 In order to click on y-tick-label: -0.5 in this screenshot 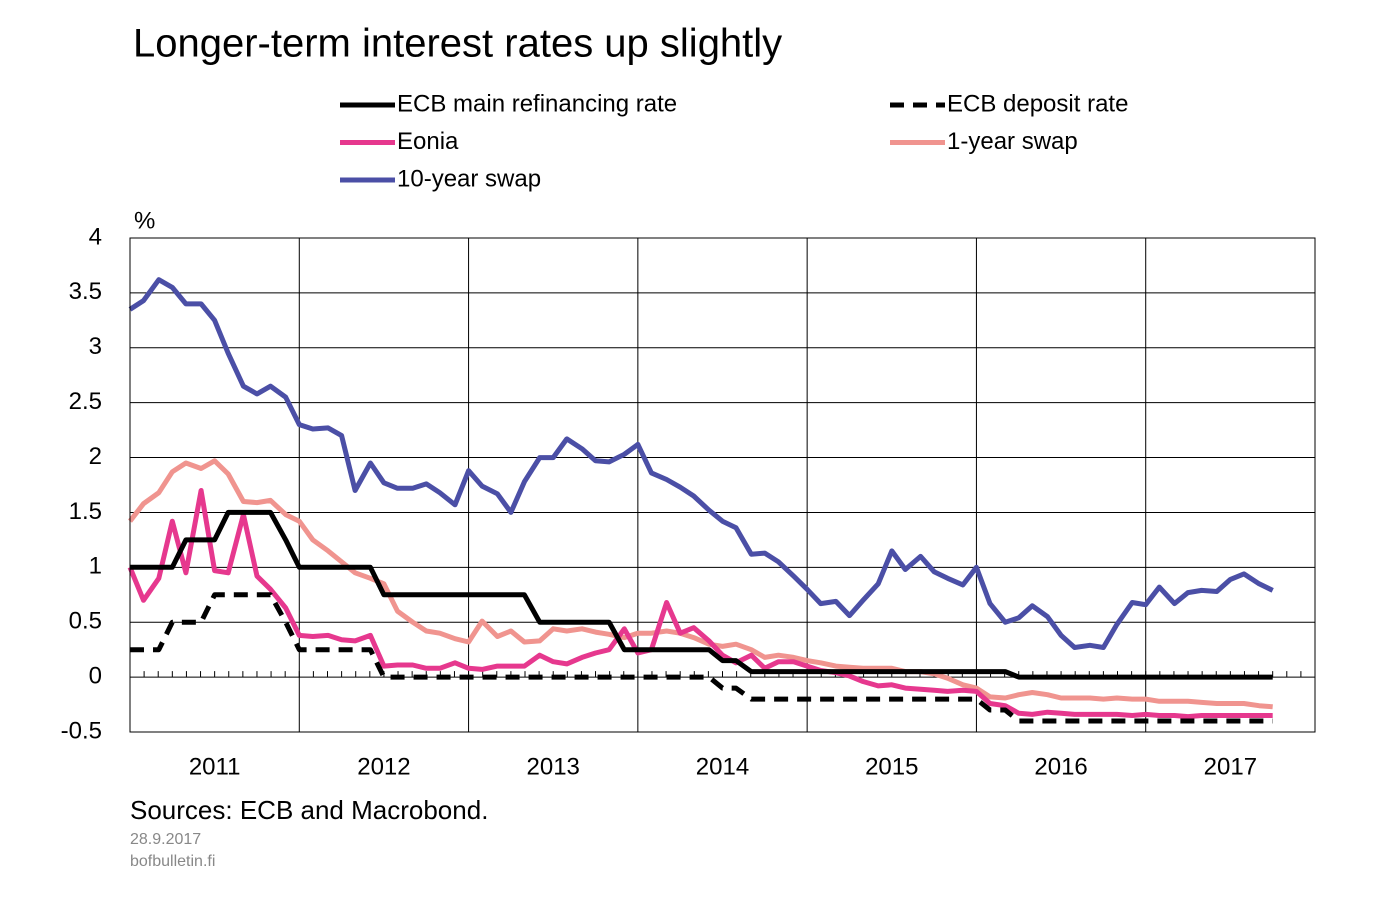, I will do `click(81, 730)`.